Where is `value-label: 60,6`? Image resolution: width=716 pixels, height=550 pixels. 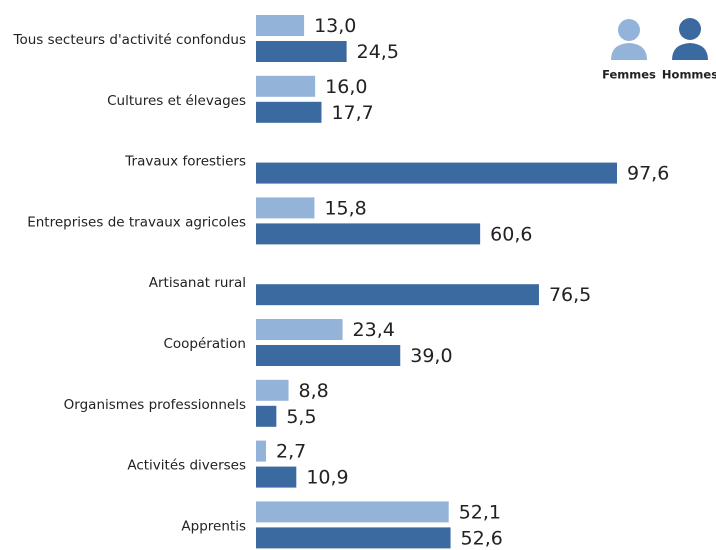 value-label: 60,6 is located at coordinates (511, 234).